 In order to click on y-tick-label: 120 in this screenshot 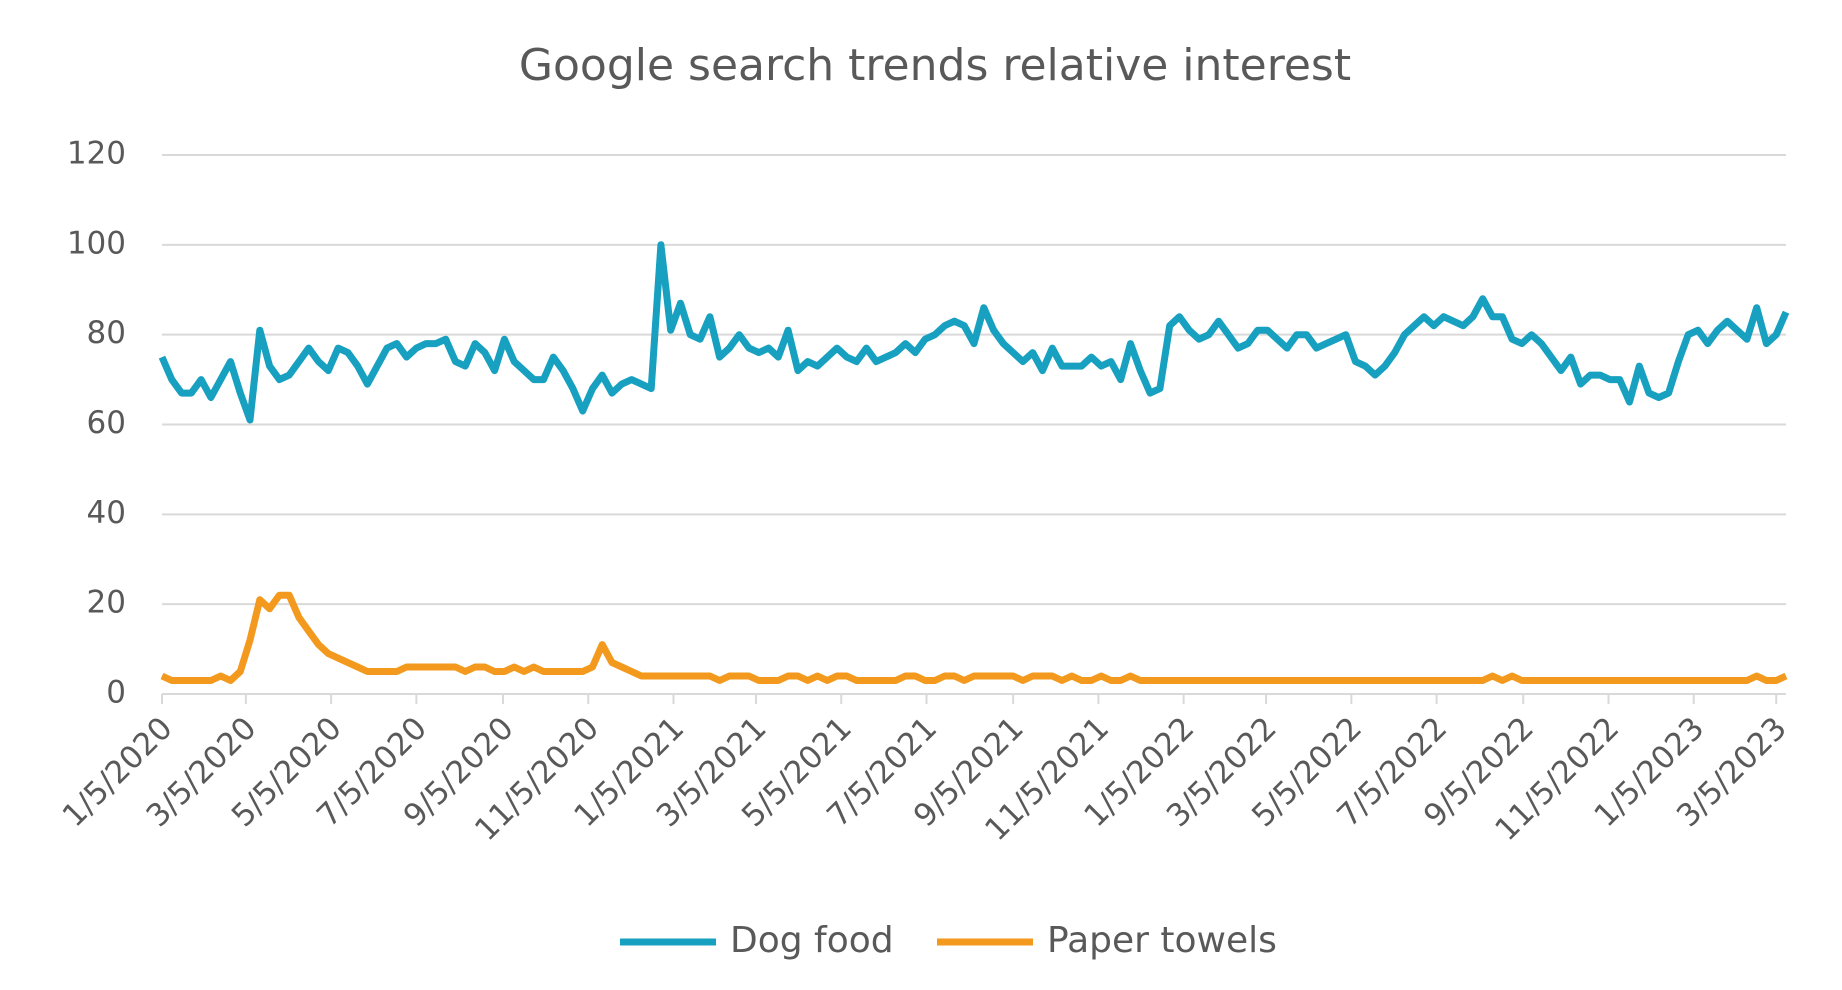, I will do `click(96, 154)`.